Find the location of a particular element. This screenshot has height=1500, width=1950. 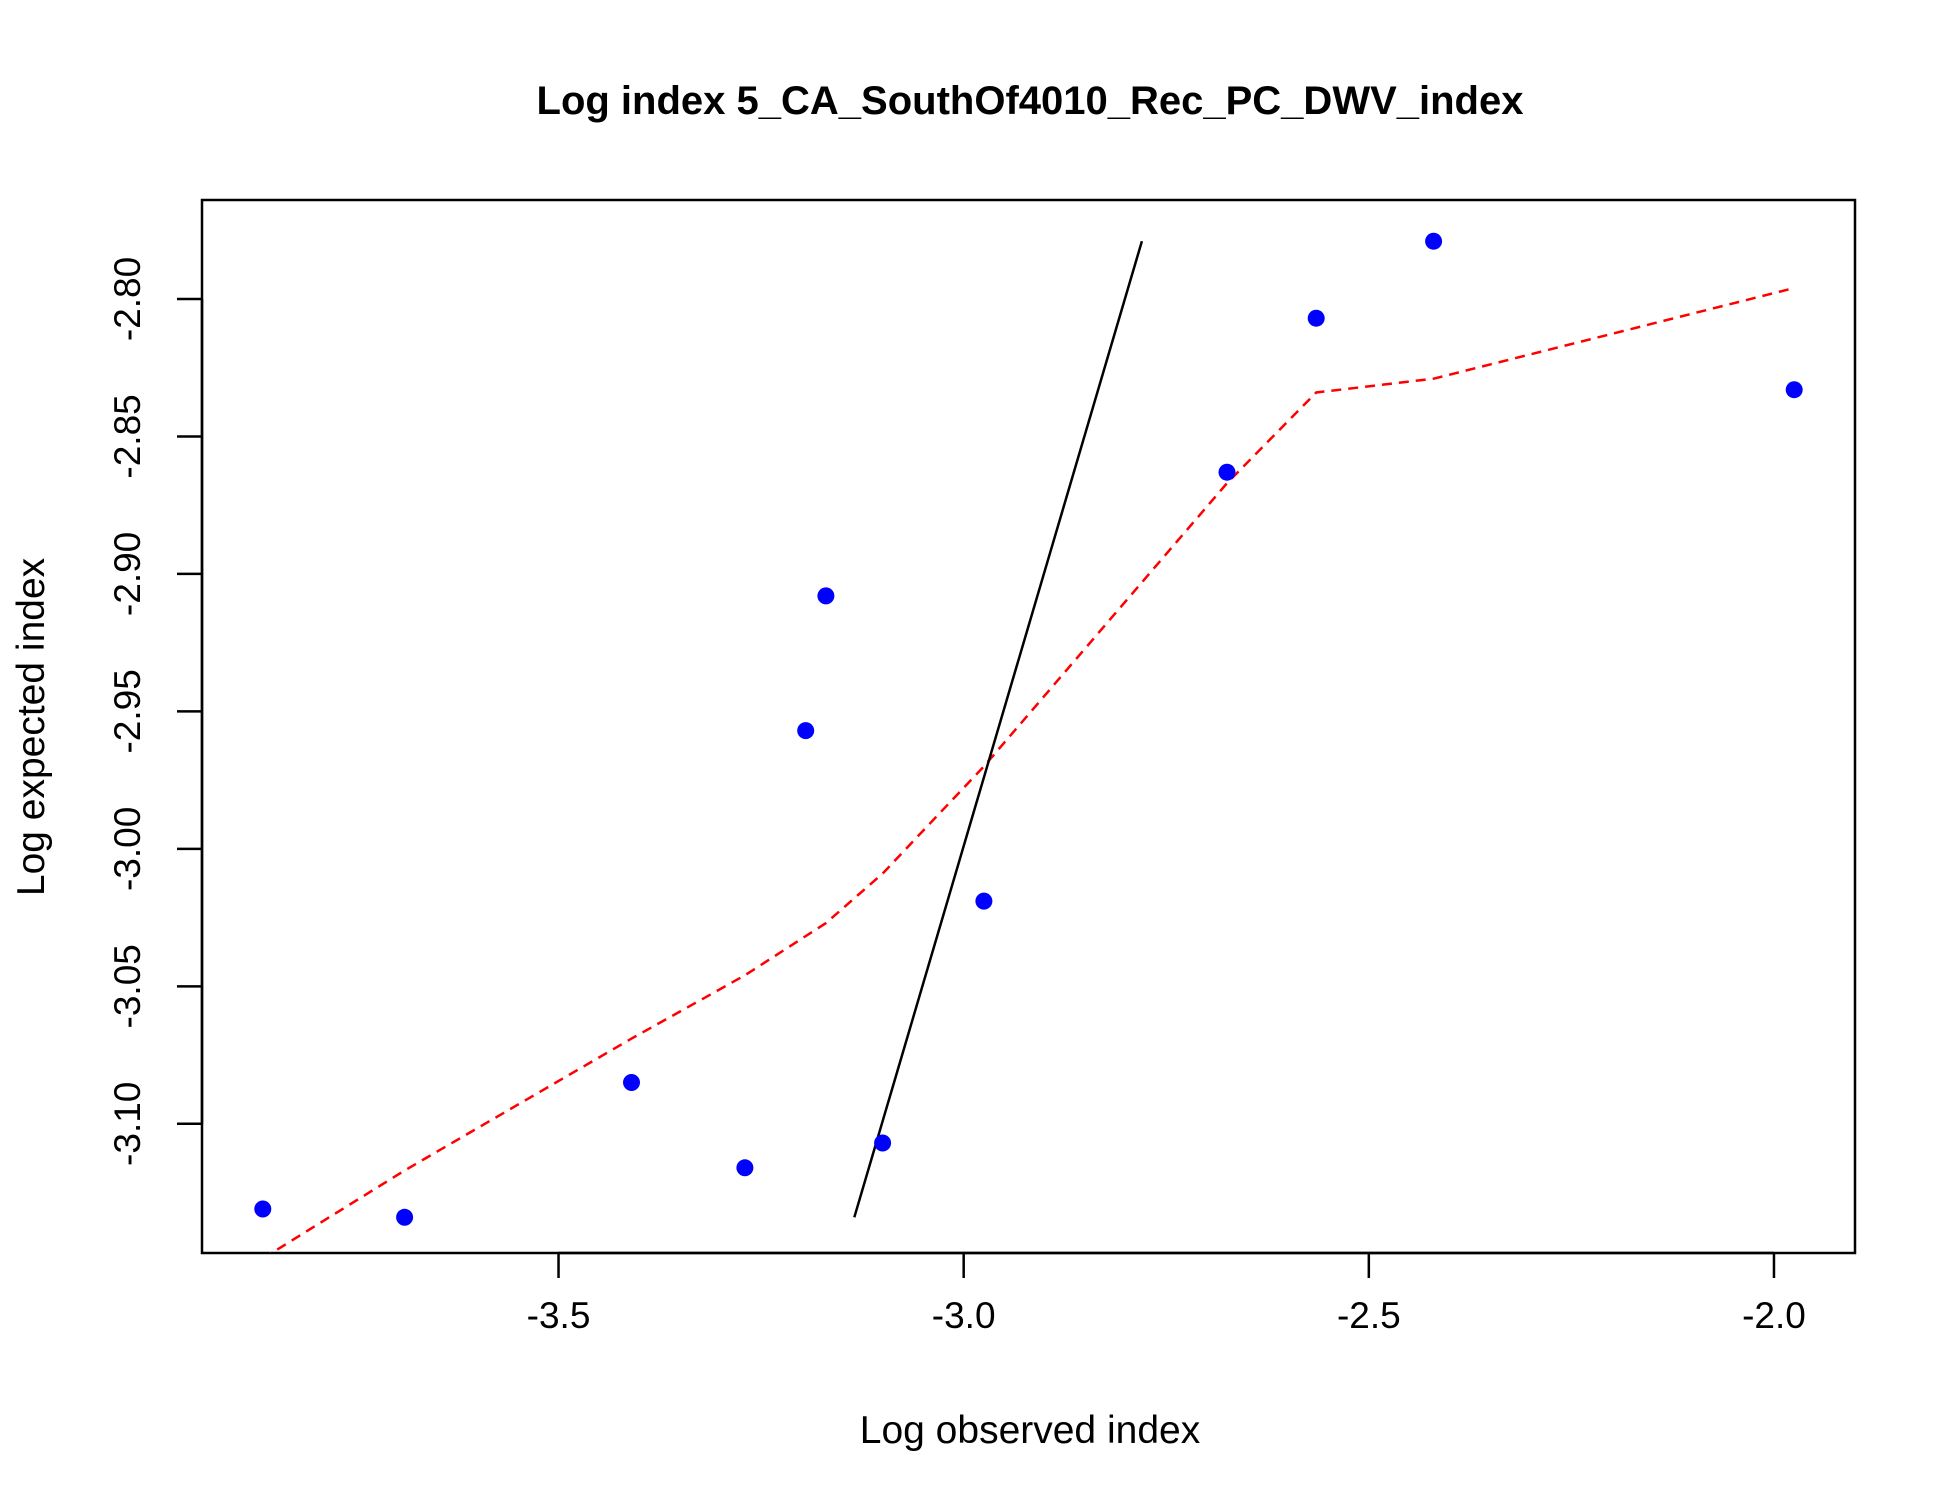

y-axis-label: Log expected index is located at coordinates (31, 726).